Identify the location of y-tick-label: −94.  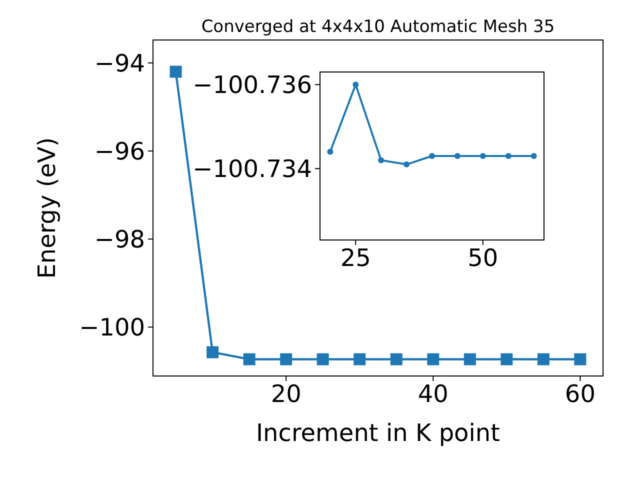
(119, 63).